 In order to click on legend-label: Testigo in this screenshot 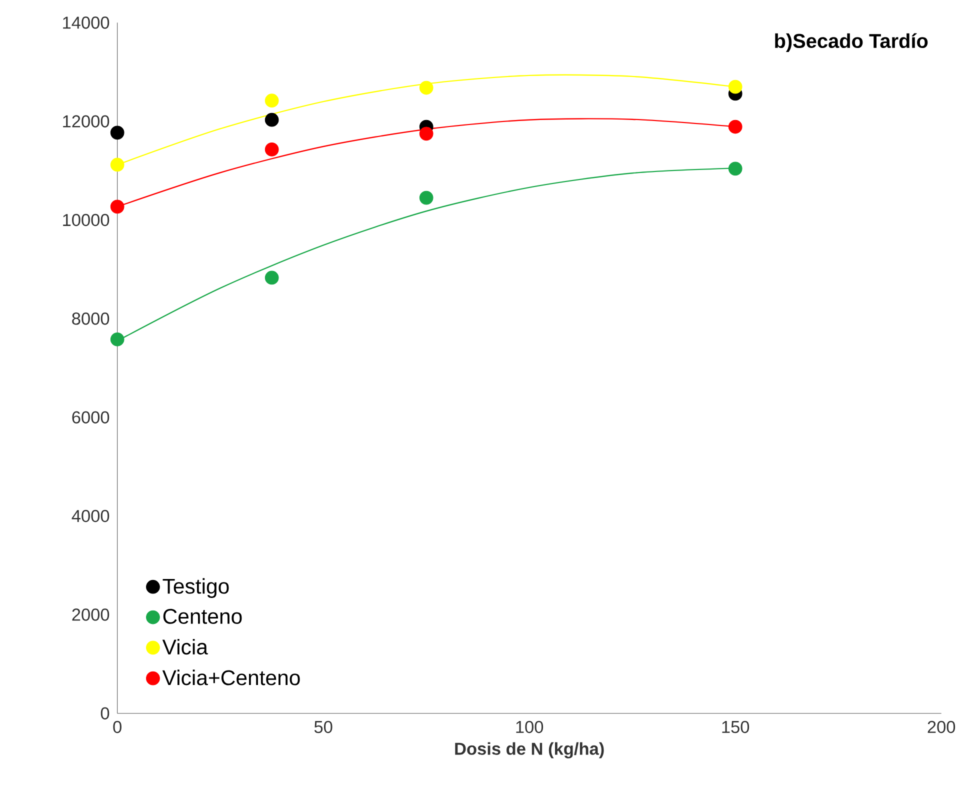, I will do `click(195, 588)`.